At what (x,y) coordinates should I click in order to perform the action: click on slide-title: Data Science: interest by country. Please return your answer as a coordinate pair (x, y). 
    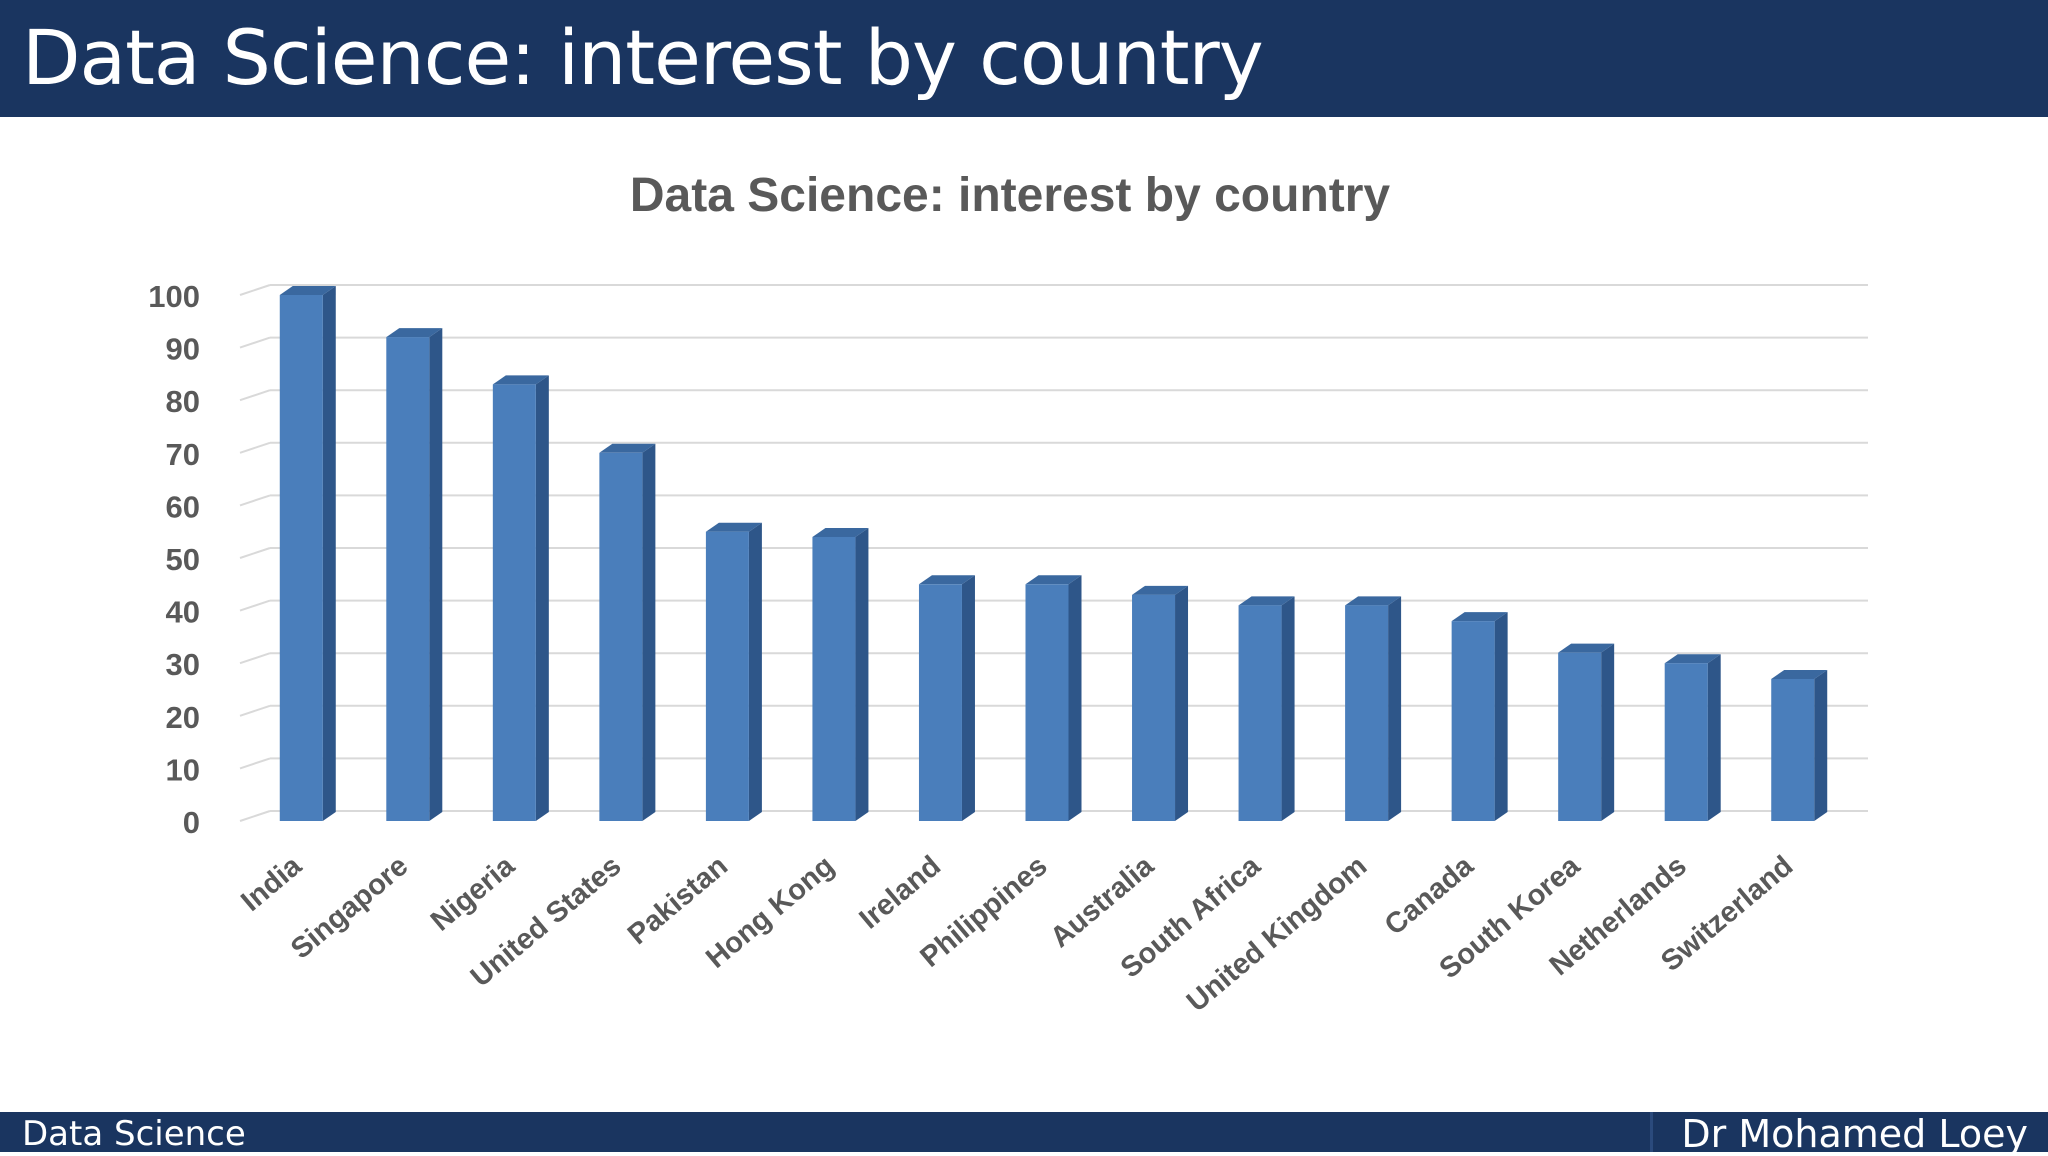
    Looking at the image, I should click on (643, 57).